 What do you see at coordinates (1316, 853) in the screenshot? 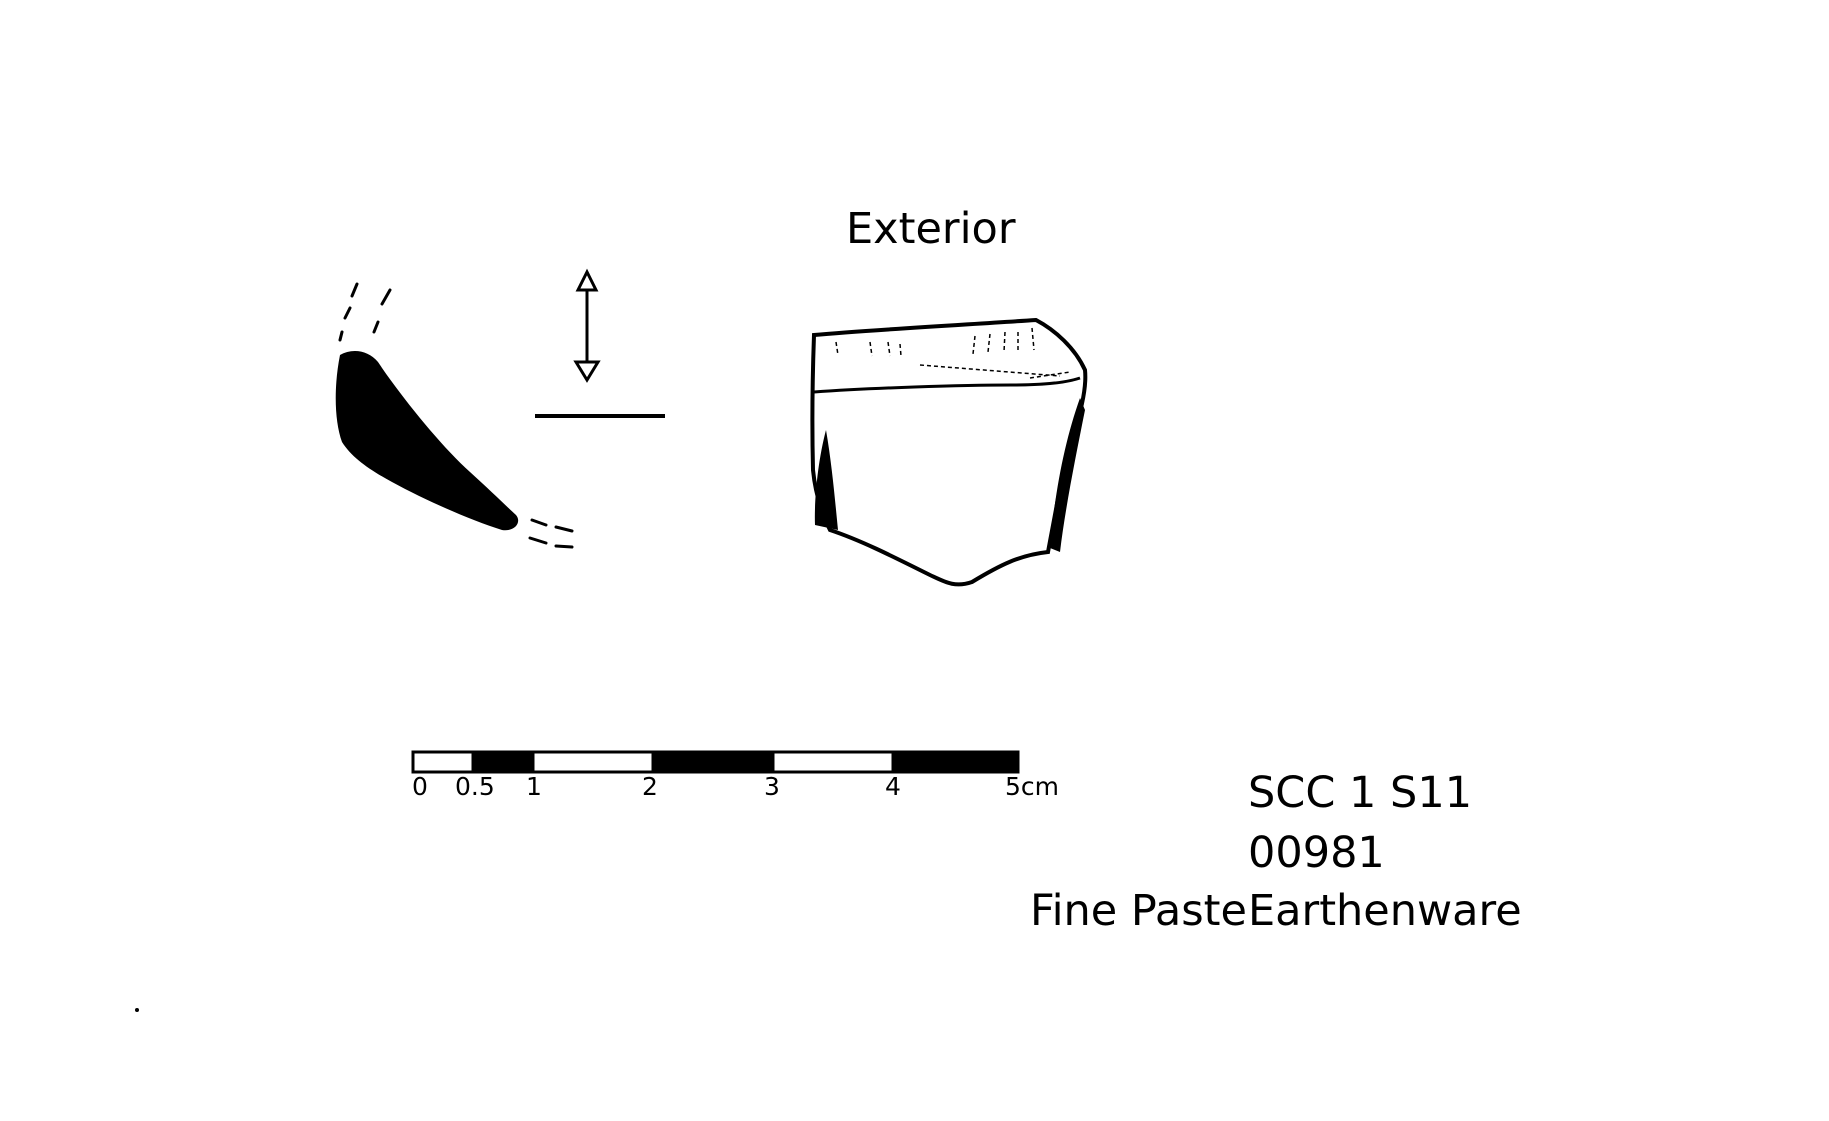
I see `catalog-number: 00981` at bounding box center [1316, 853].